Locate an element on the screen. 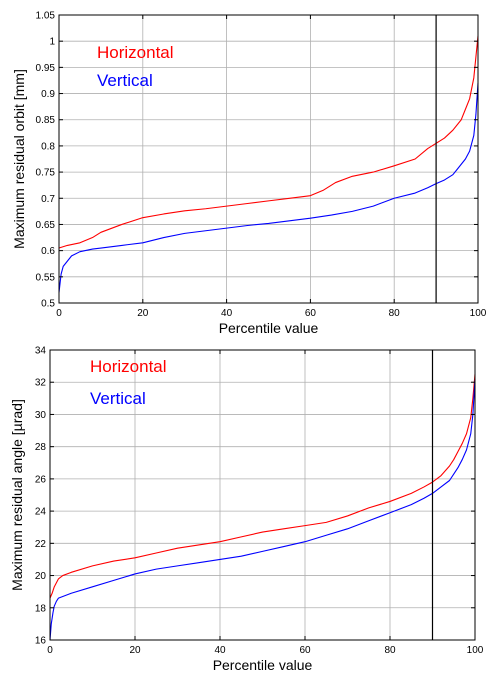 Image resolution: width=489 pixels, height=673 pixels. y-tick-label: 0.5 is located at coordinates (48, 304).